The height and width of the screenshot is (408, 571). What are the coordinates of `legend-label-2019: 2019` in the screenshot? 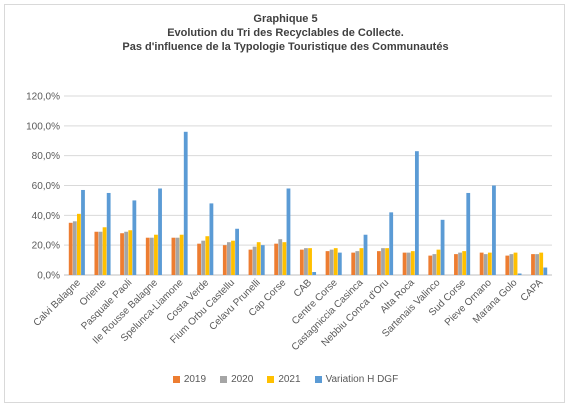 It's located at (195, 379).